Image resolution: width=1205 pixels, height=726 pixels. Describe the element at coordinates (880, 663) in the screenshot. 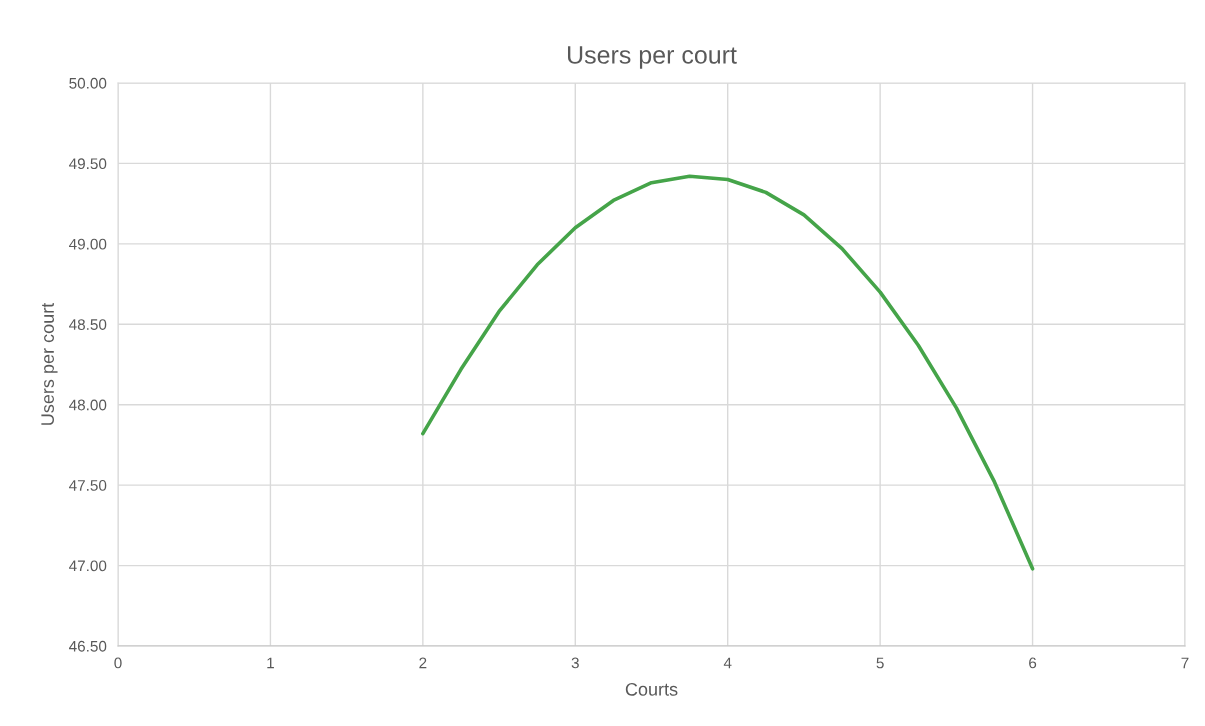

I see `x-tick-label: 5` at that location.